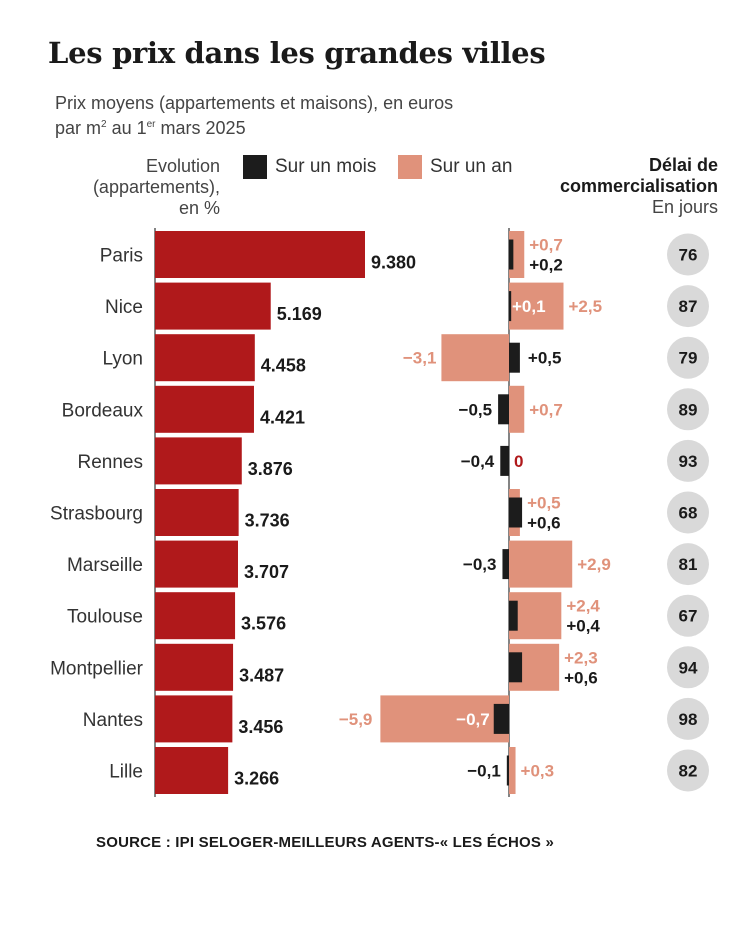 The height and width of the screenshot is (938, 750). Describe the element at coordinates (476, 409) in the screenshot. I see `month-label-bordeaux: −0,5` at that location.